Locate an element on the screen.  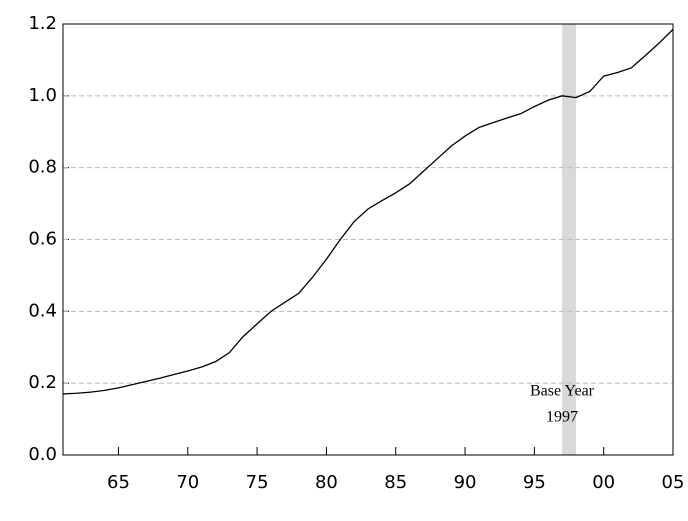
x-tick-label: 90 is located at coordinates (465, 482).